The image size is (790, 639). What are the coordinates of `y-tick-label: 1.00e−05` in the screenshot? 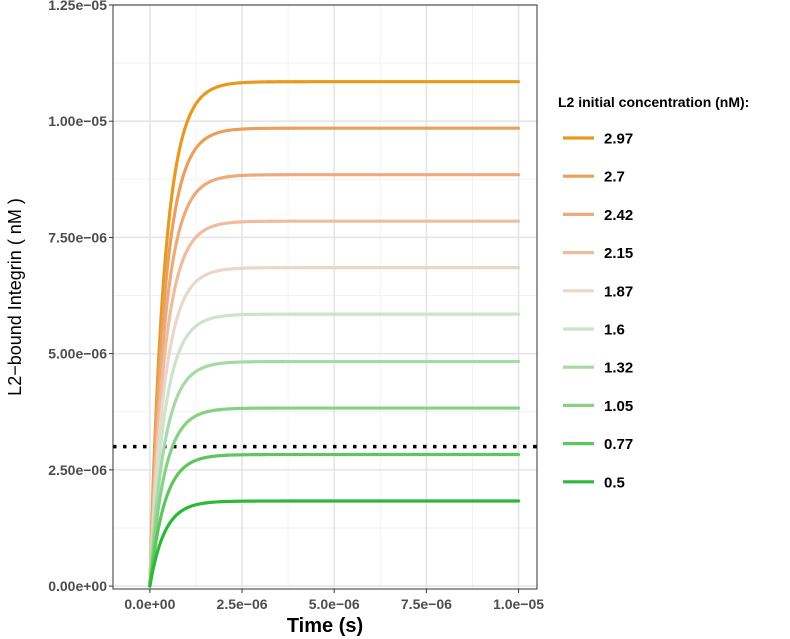 It's located at (77, 121).